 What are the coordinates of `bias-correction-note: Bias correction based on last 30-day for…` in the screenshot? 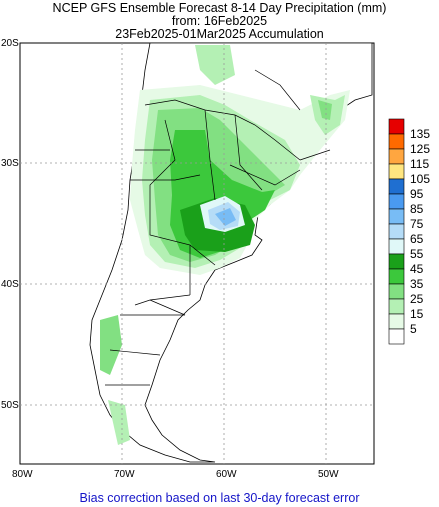 It's located at (219, 498).